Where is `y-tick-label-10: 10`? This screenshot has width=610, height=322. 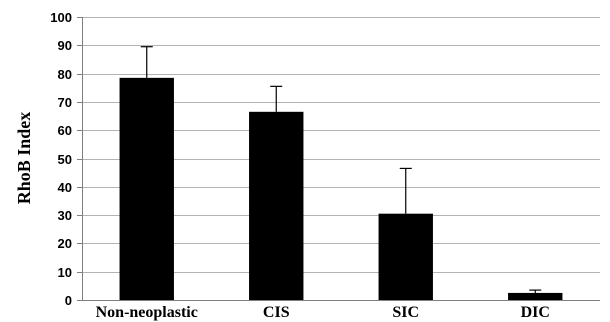 y-tick-label-10: 10 is located at coordinates (65, 272).